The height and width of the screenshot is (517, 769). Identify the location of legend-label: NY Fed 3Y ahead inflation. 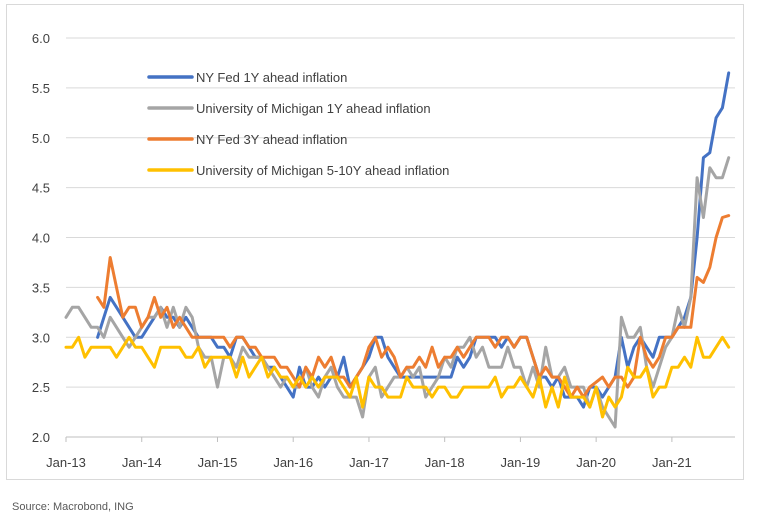
(271, 139).